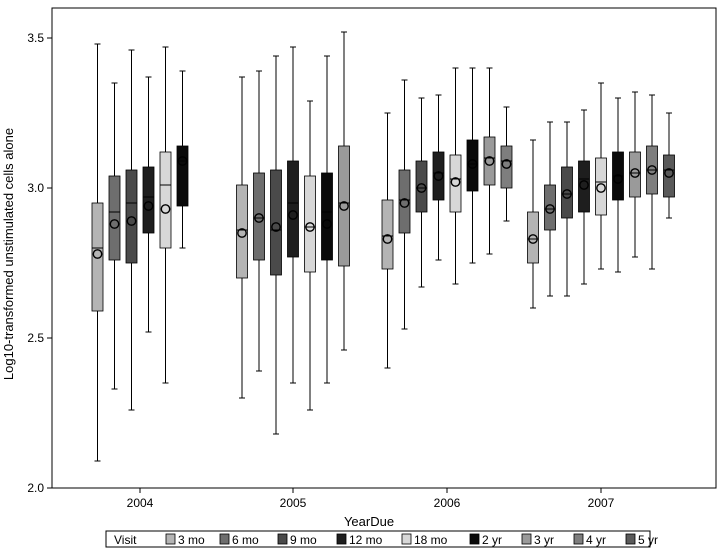 The image size is (728, 549). What do you see at coordinates (369, 521) in the screenshot?
I see `x-axis-title: YearDue` at bounding box center [369, 521].